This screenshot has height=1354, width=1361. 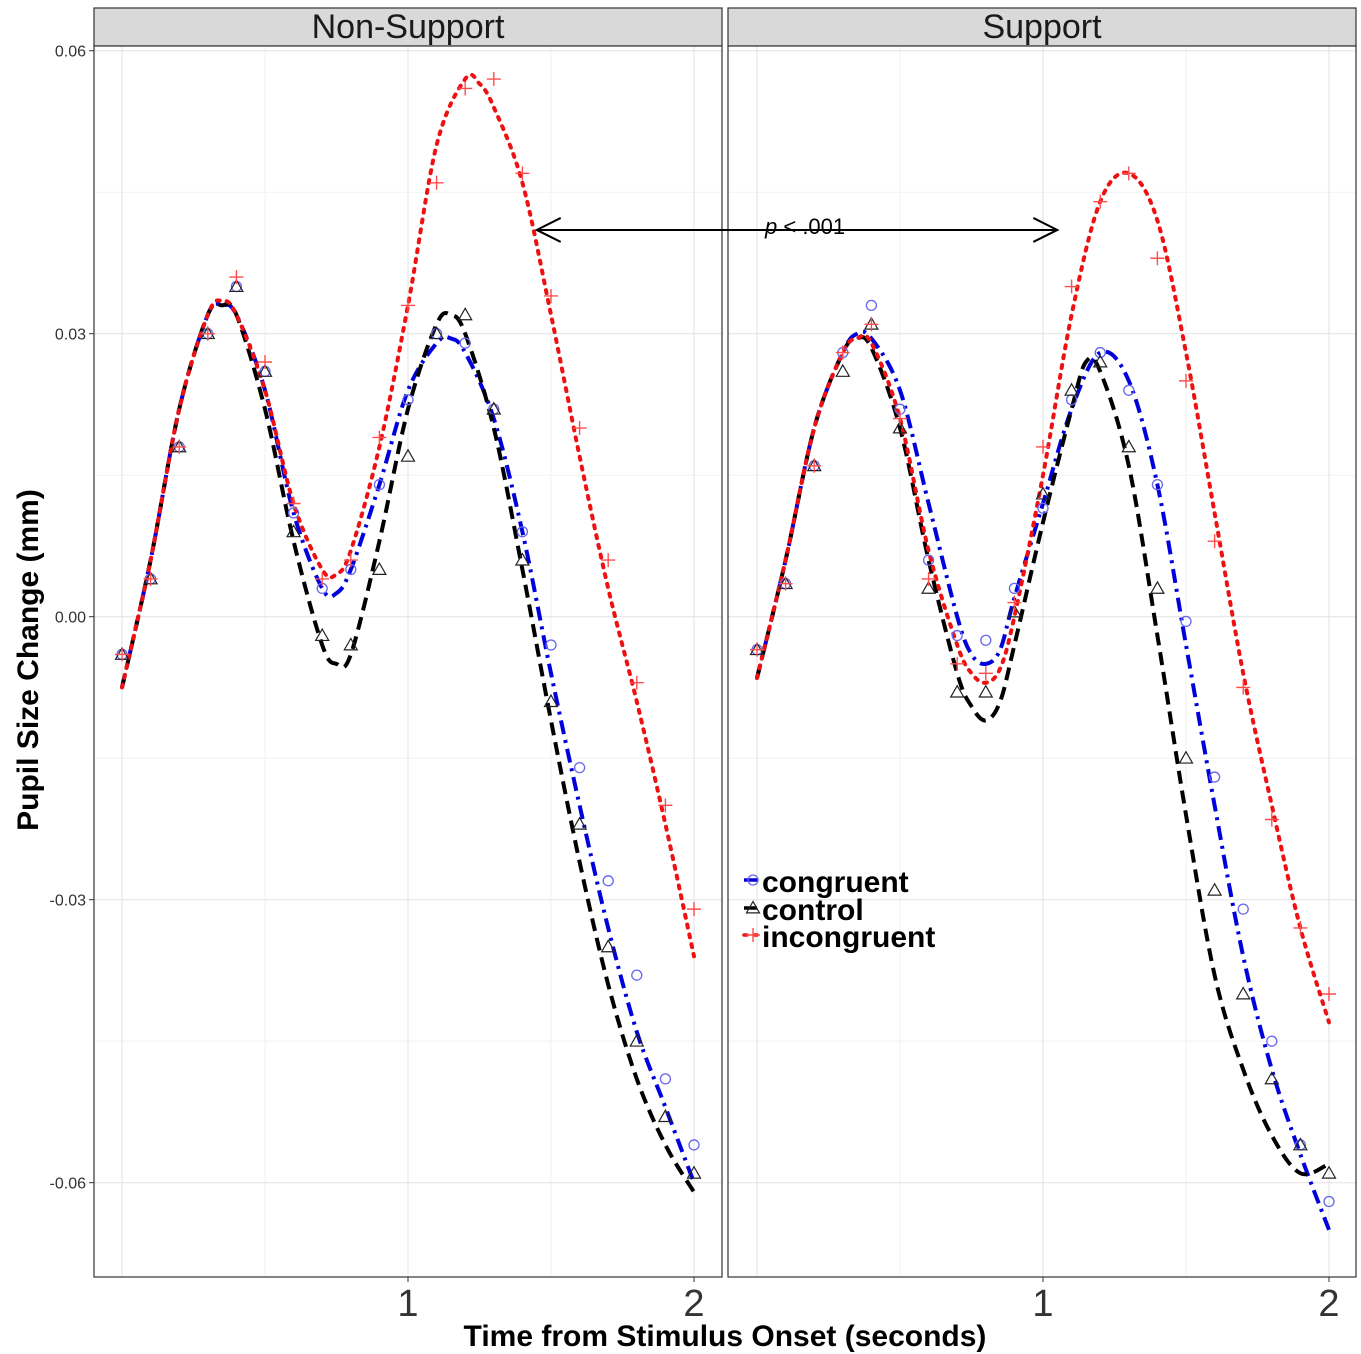 What do you see at coordinates (1042, 27) in the screenshot?
I see `facet-strip` at bounding box center [1042, 27].